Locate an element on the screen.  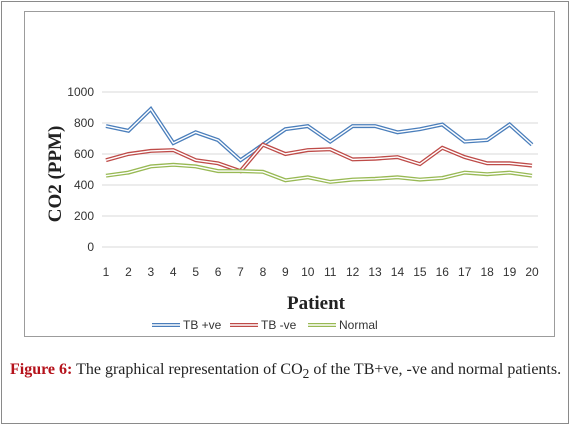
x-tick-label: 19 is located at coordinates (510, 272).